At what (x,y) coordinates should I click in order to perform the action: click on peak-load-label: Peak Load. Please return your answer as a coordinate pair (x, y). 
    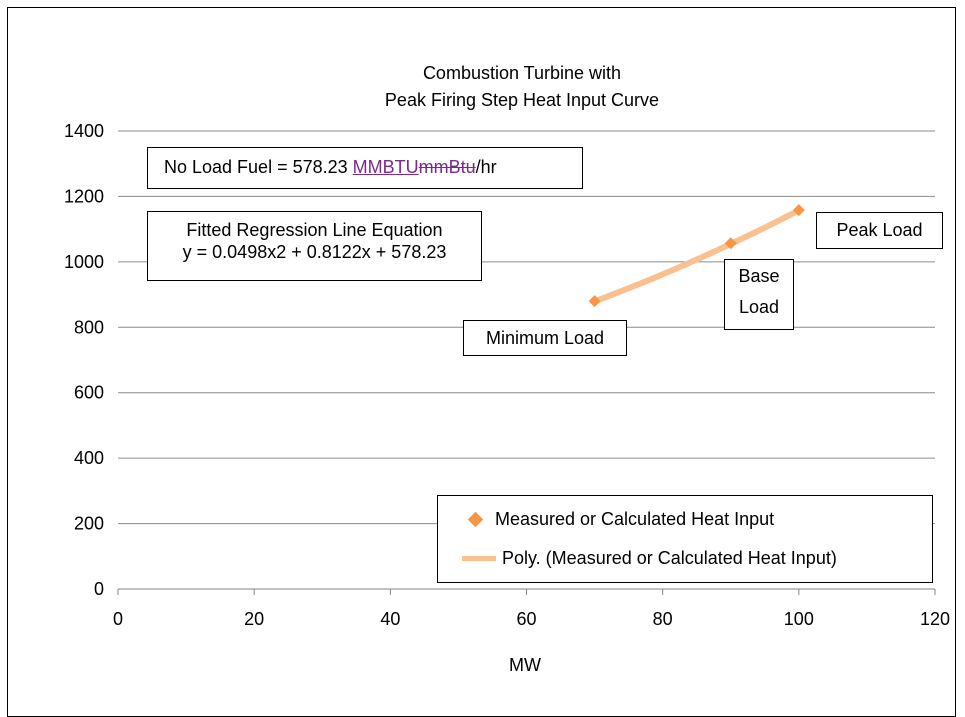
    Looking at the image, I should click on (879, 230).